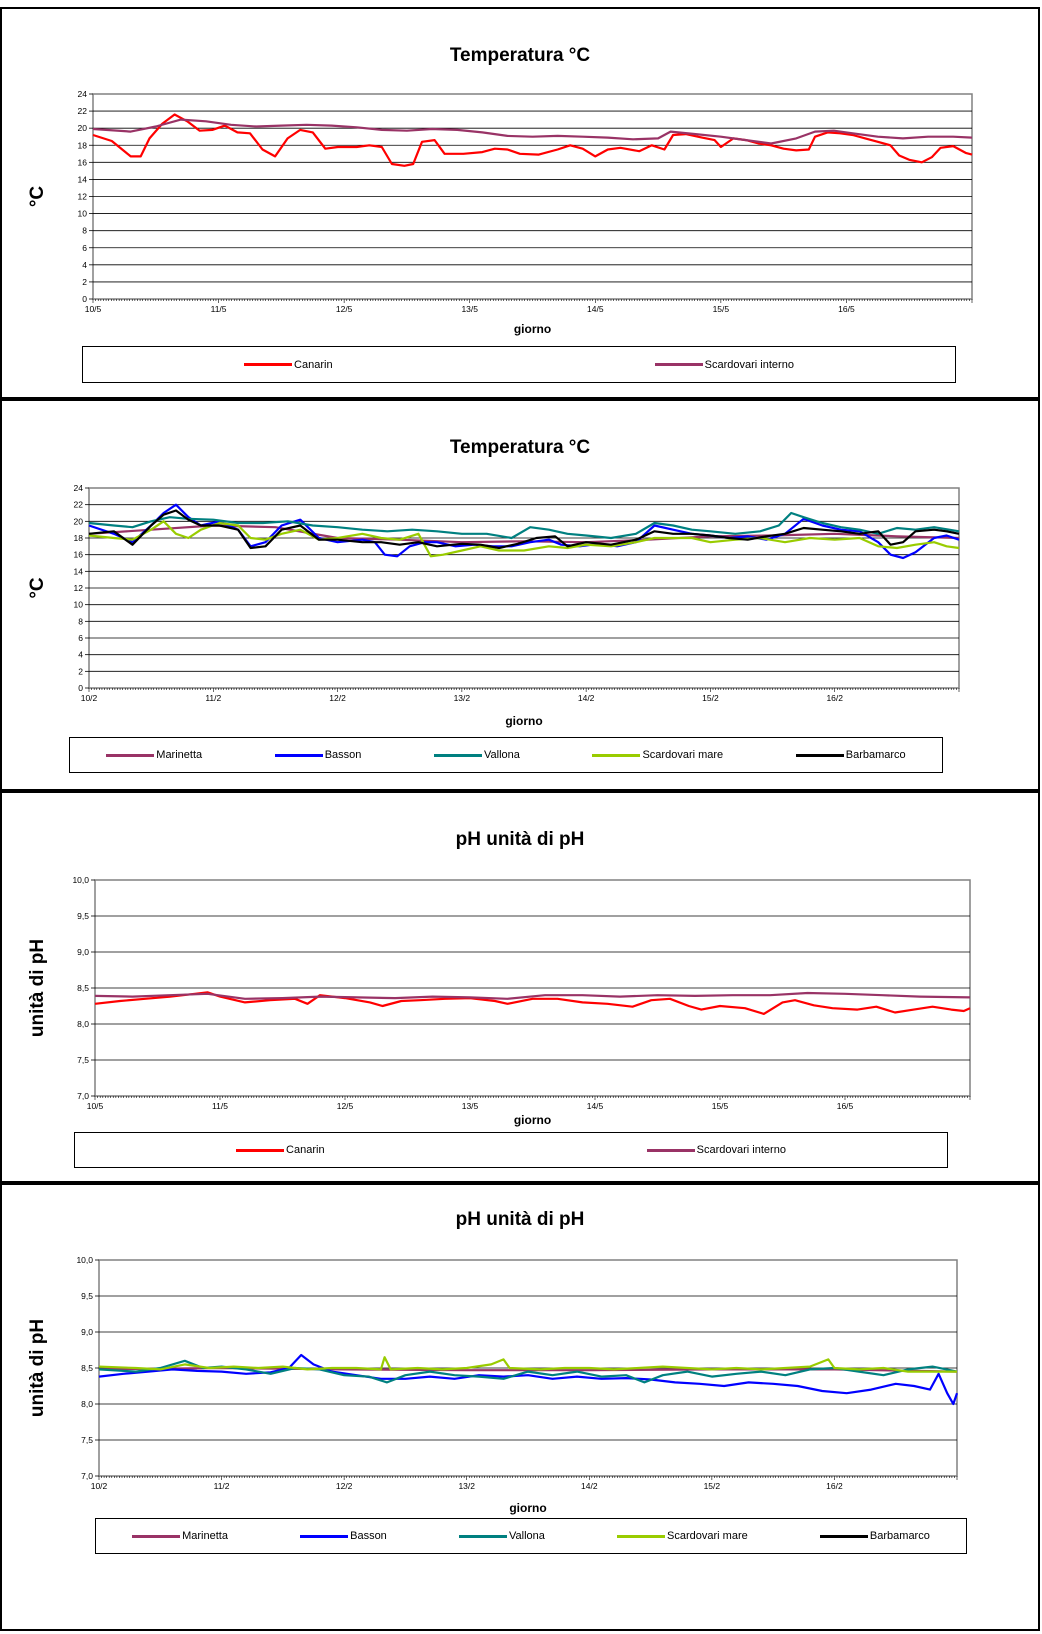 This screenshot has height=1634, width=1042. What do you see at coordinates (80, 621) in the screenshot?
I see `y-tick-label: 8` at bounding box center [80, 621].